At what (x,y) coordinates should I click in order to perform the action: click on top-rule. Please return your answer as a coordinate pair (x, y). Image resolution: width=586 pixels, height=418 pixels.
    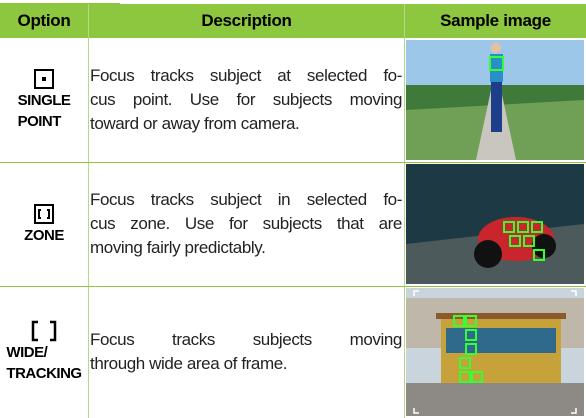
    Looking at the image, I should click on (60, 3).